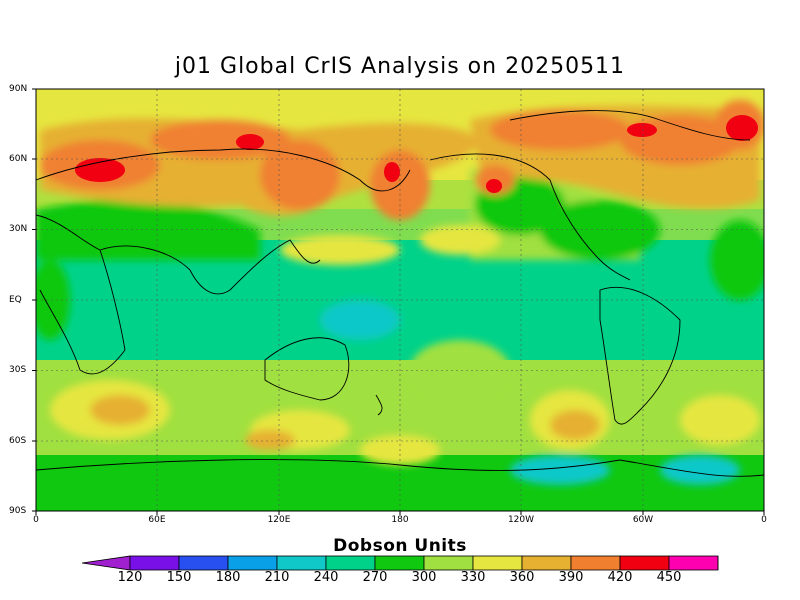  What do you see at coordinates (179, 577) in the screenshot?
I see `colorbar-tick-label: 150` at bounding box center [179, 577].